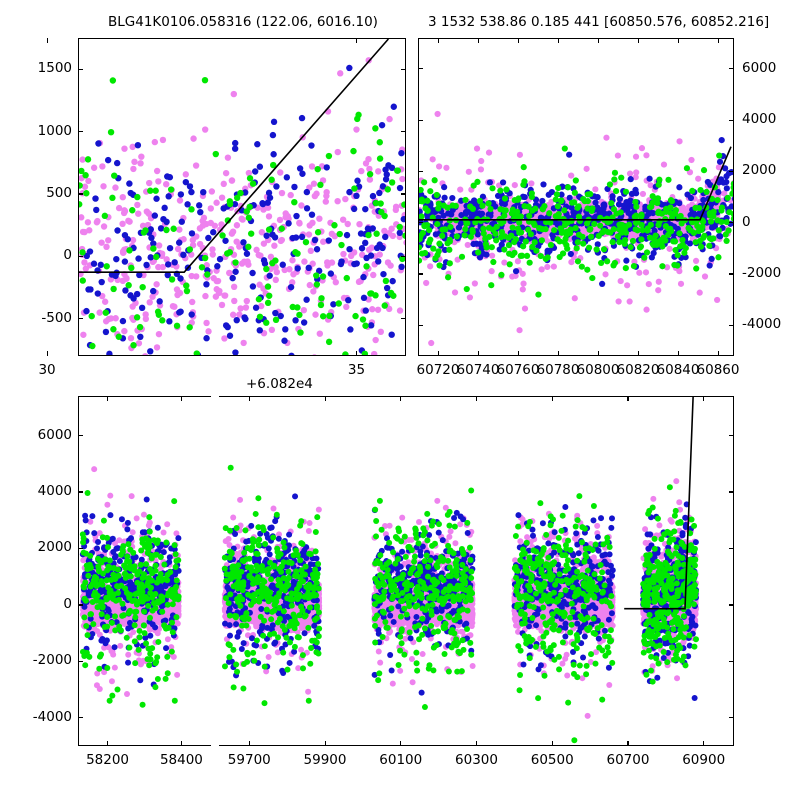 Image resolution: width=800 pixels, height=800 pixels. Describe the element at coordinates (518, 370) in the screenshot. I see `x-tick-label: 60760` at that location.